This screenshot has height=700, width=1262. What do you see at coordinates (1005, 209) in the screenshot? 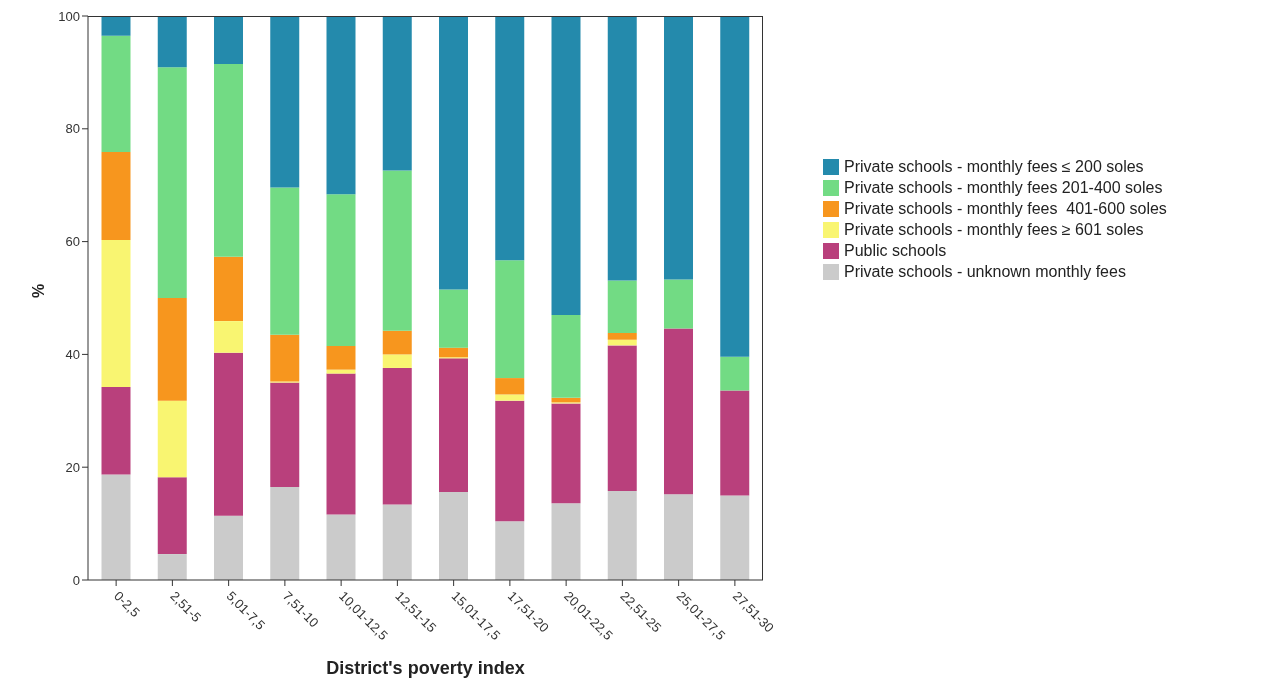
I see `legend-label: Private schools - monthly fees 401-600 soles` at bounding box center [1005, 209].